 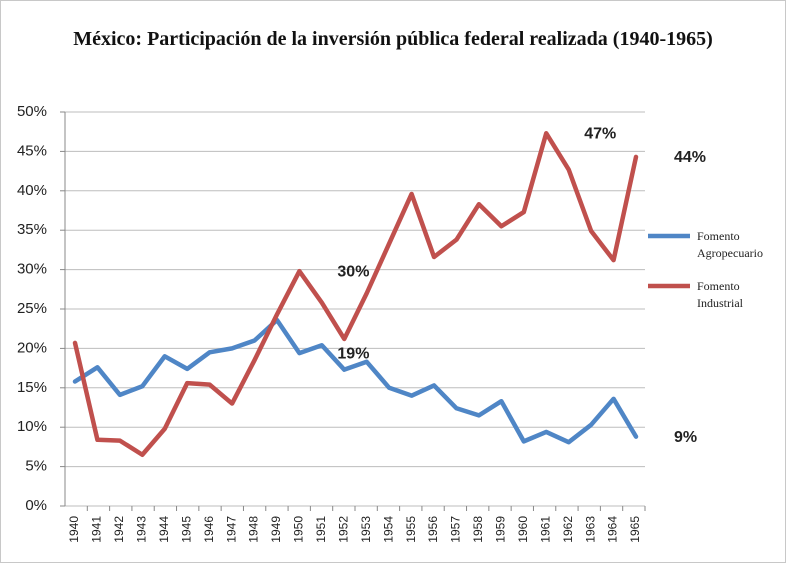 What do you see at coordinates (299, 529) in the screenshot?
I see `x-tick-label: 1950` at bounding box center [299, 529].